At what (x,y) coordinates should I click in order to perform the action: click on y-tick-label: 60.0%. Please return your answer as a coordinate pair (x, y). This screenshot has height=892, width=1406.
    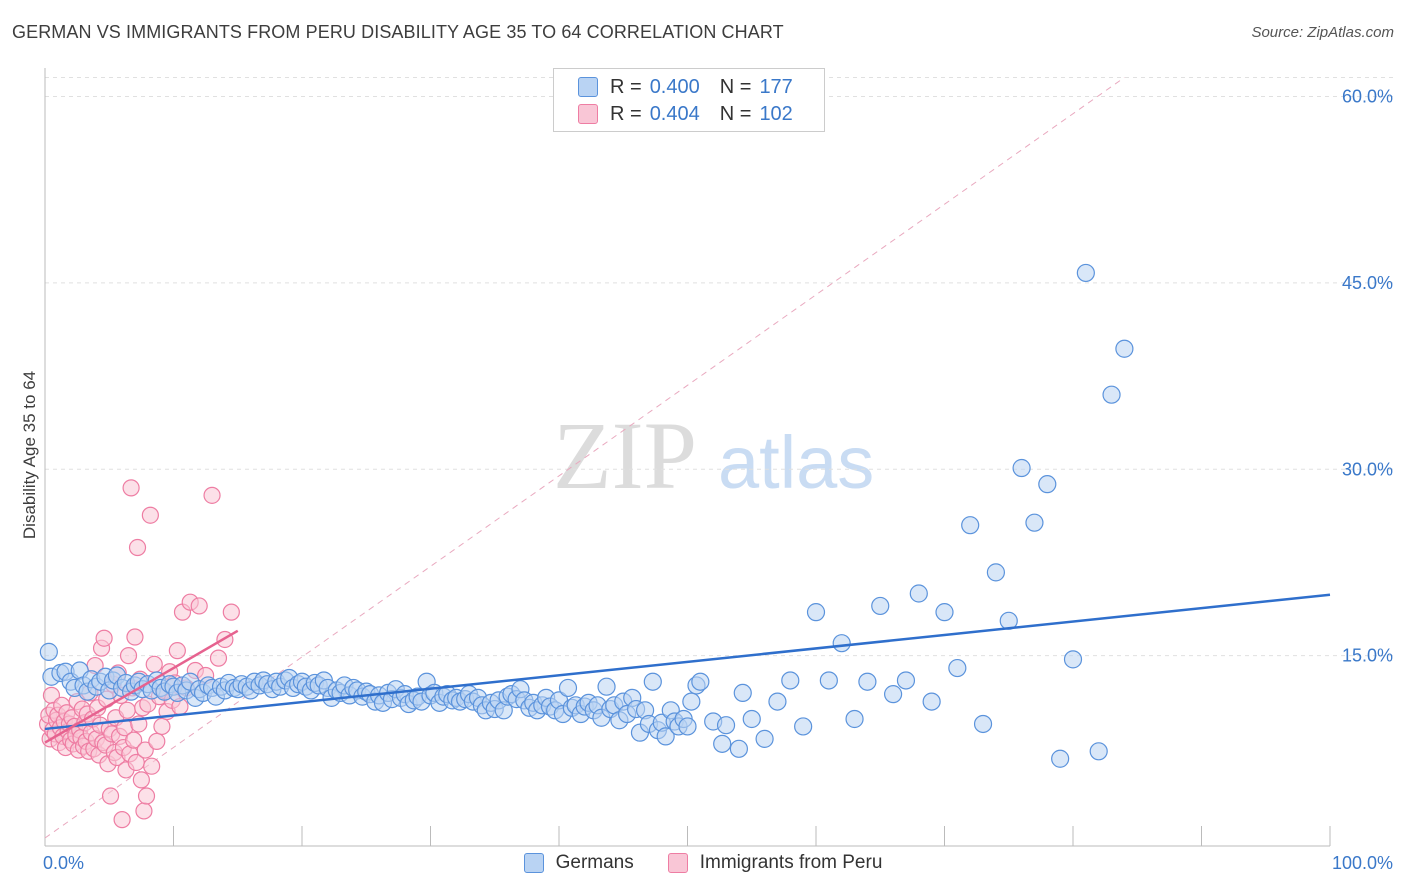
    Looking at the image, I should click on (1367, 97).